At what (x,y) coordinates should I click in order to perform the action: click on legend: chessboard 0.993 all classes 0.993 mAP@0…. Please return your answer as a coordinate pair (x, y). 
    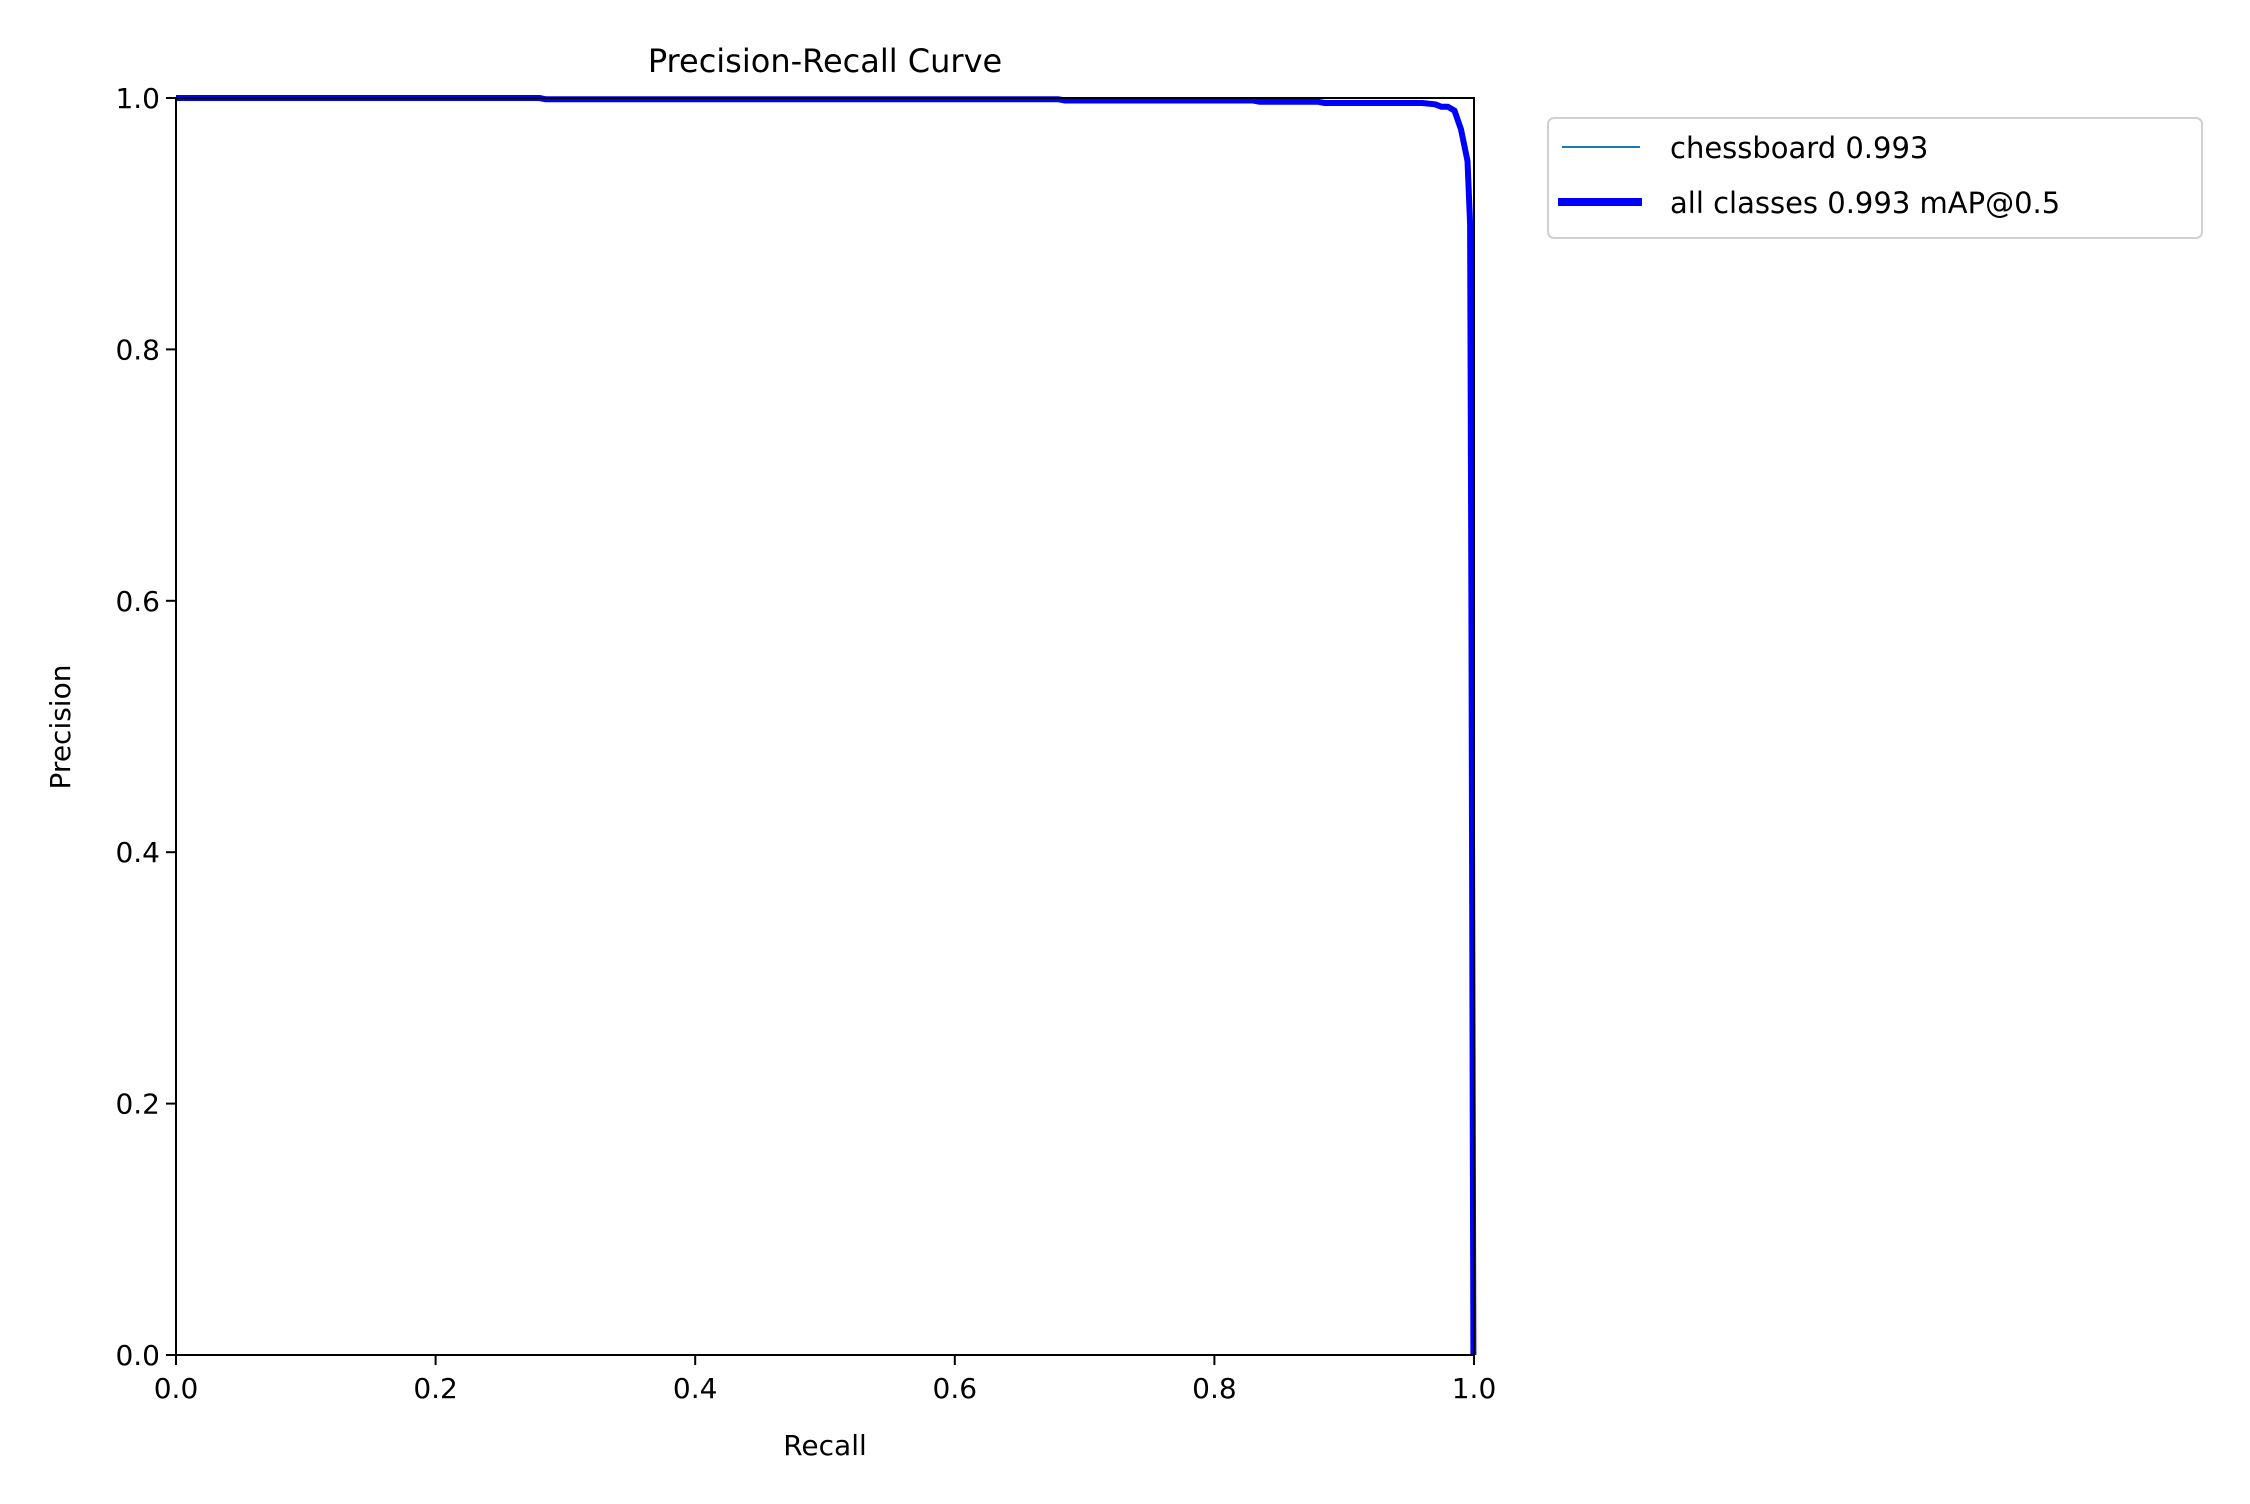
    Looking at the image, I should click on (1875, 178).